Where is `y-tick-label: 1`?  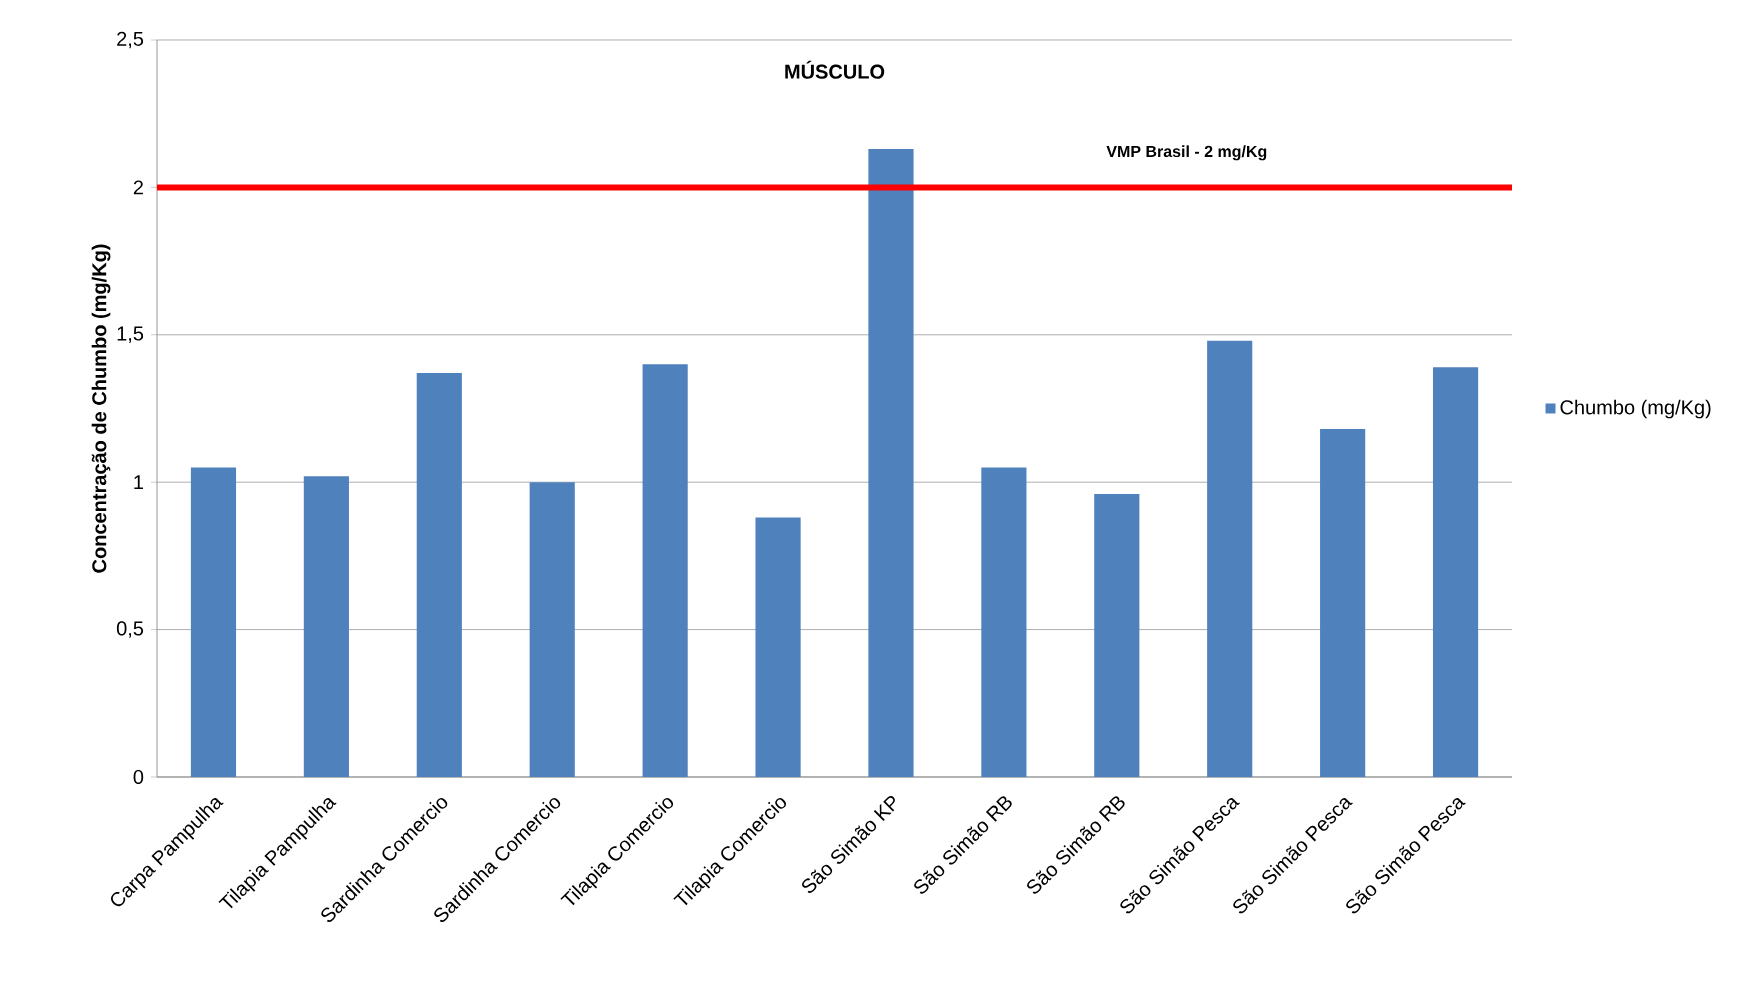
y-tick-label: 1 is located at coordinates (138, 482).